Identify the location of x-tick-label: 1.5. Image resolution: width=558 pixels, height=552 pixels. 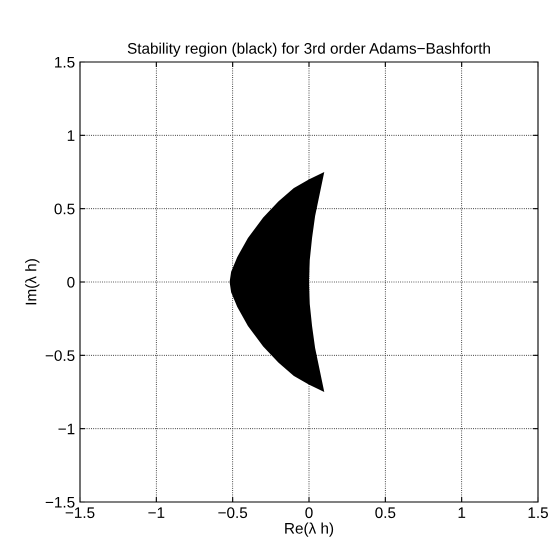
(538, 512).